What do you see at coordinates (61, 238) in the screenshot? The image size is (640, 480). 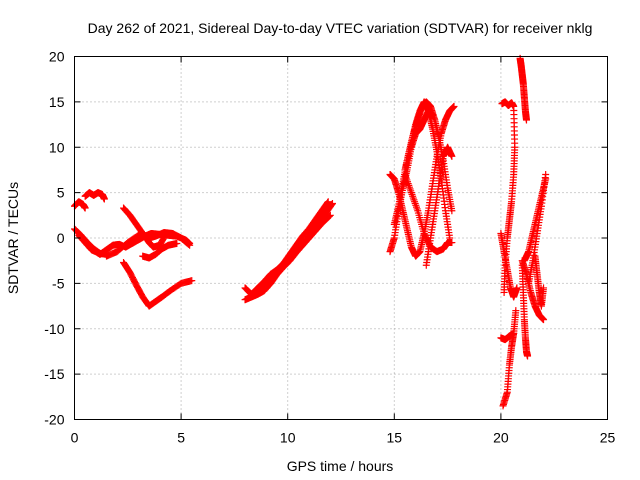 I see `y-tick-label: 0` at bounding box center [61, 238].